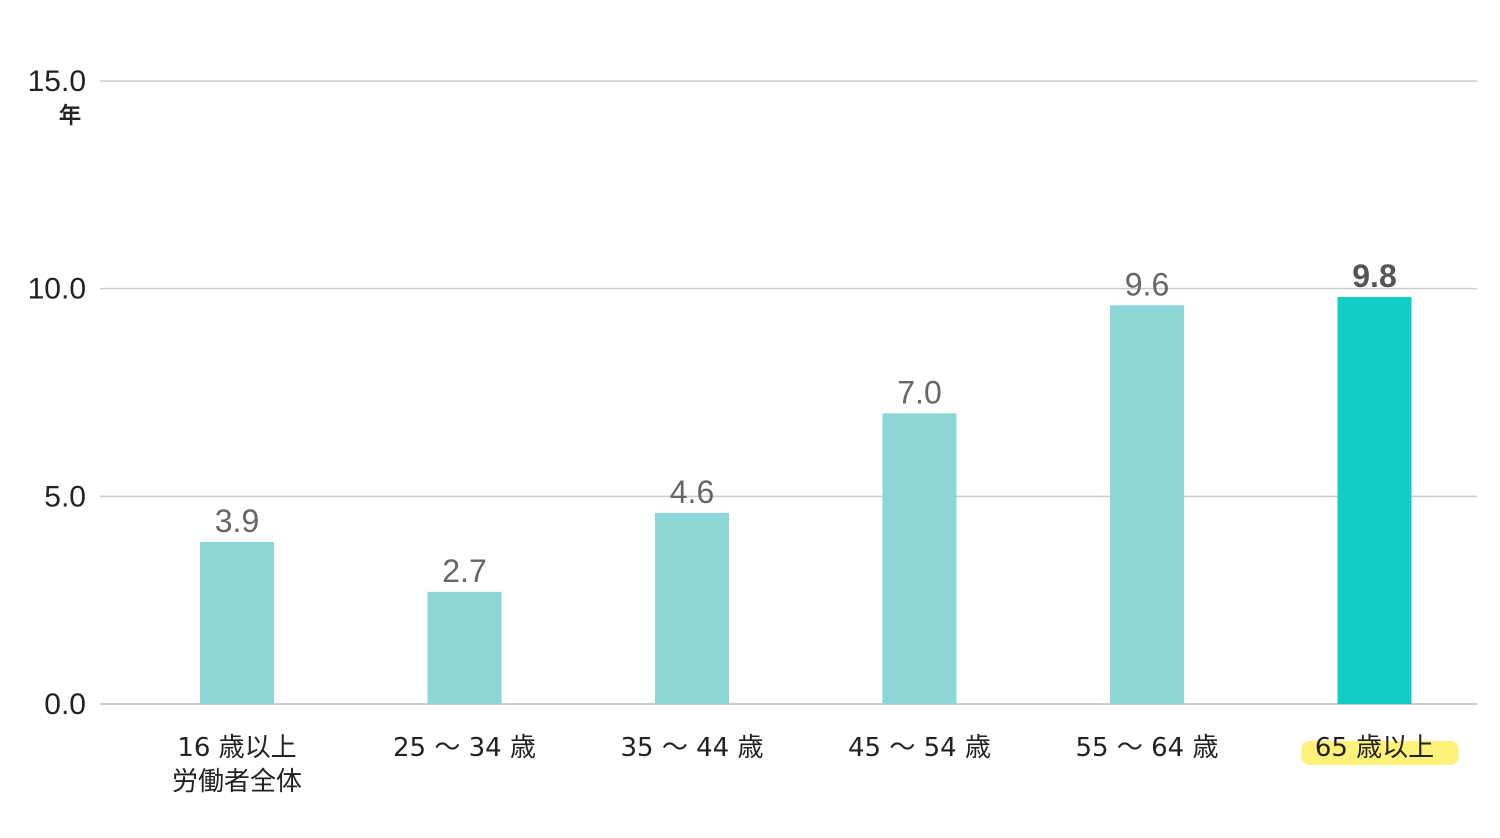 This screenshot has width=1500, height=838. Describe the element at coordinates (464, 571) in the screenshot. I see `data-label: 2.7` at that location.